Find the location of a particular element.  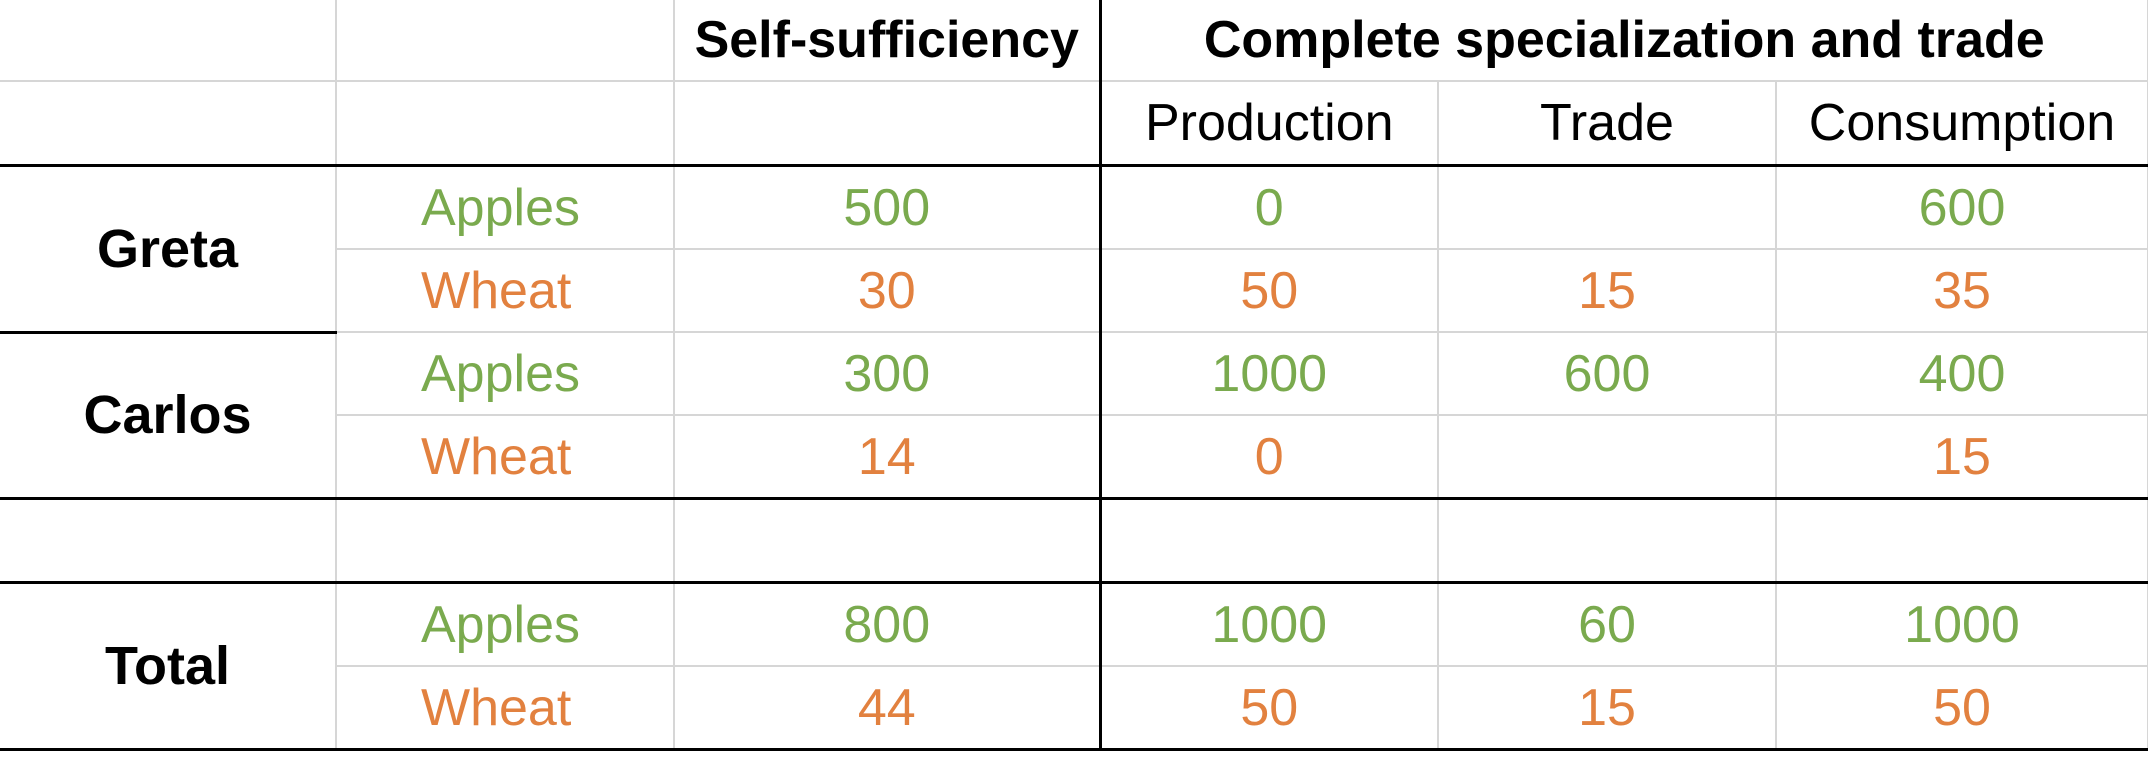

trade-header: Trade is located at coordinates (1607, 123).